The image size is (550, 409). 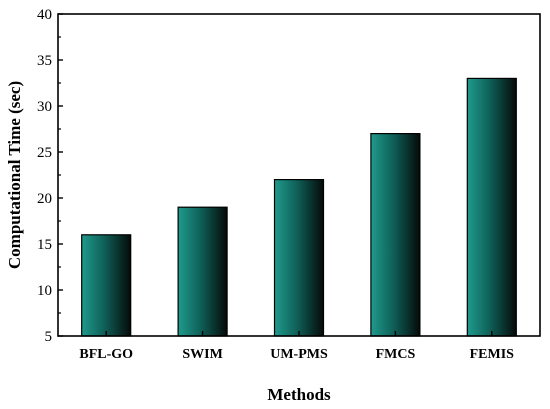 What do you see at coordinates (106, 285) in the screenshot?
I see `bar-bfl-go` at bounding box center [106, 285].